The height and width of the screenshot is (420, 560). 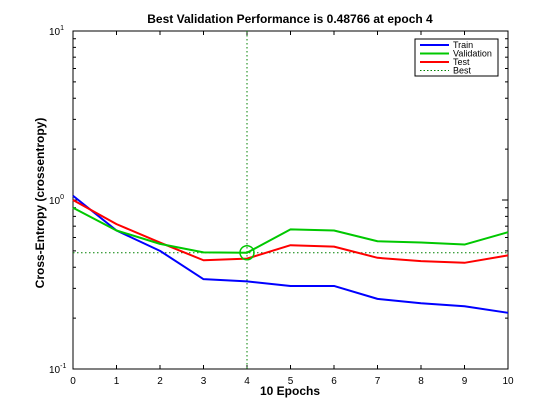 I want to click on y-tick-label: 10⁰, so click(x=56, y=200).